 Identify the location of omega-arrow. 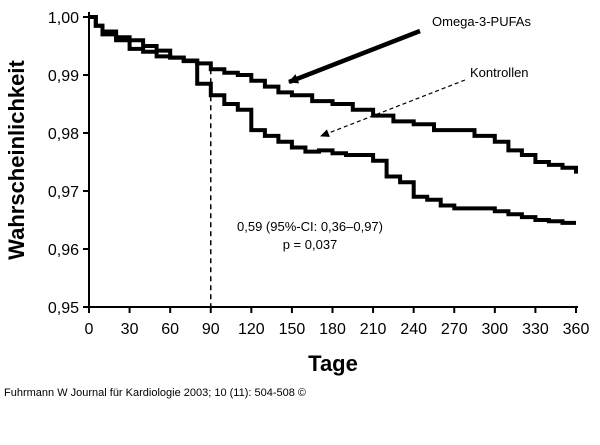
(354, 56).